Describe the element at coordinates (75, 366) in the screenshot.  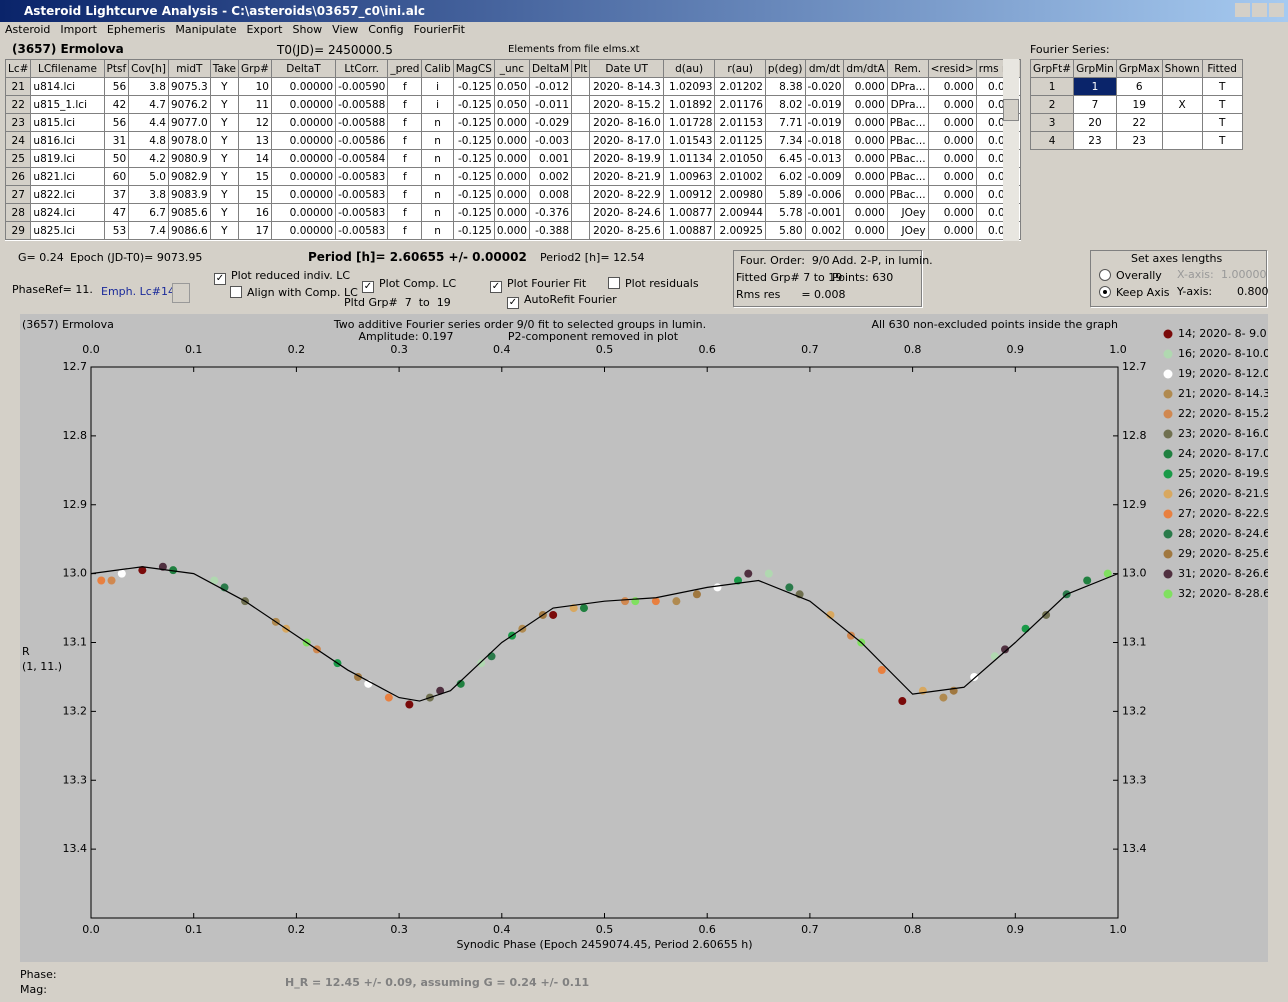
I see `y-tick-label: 12.7` at that location.